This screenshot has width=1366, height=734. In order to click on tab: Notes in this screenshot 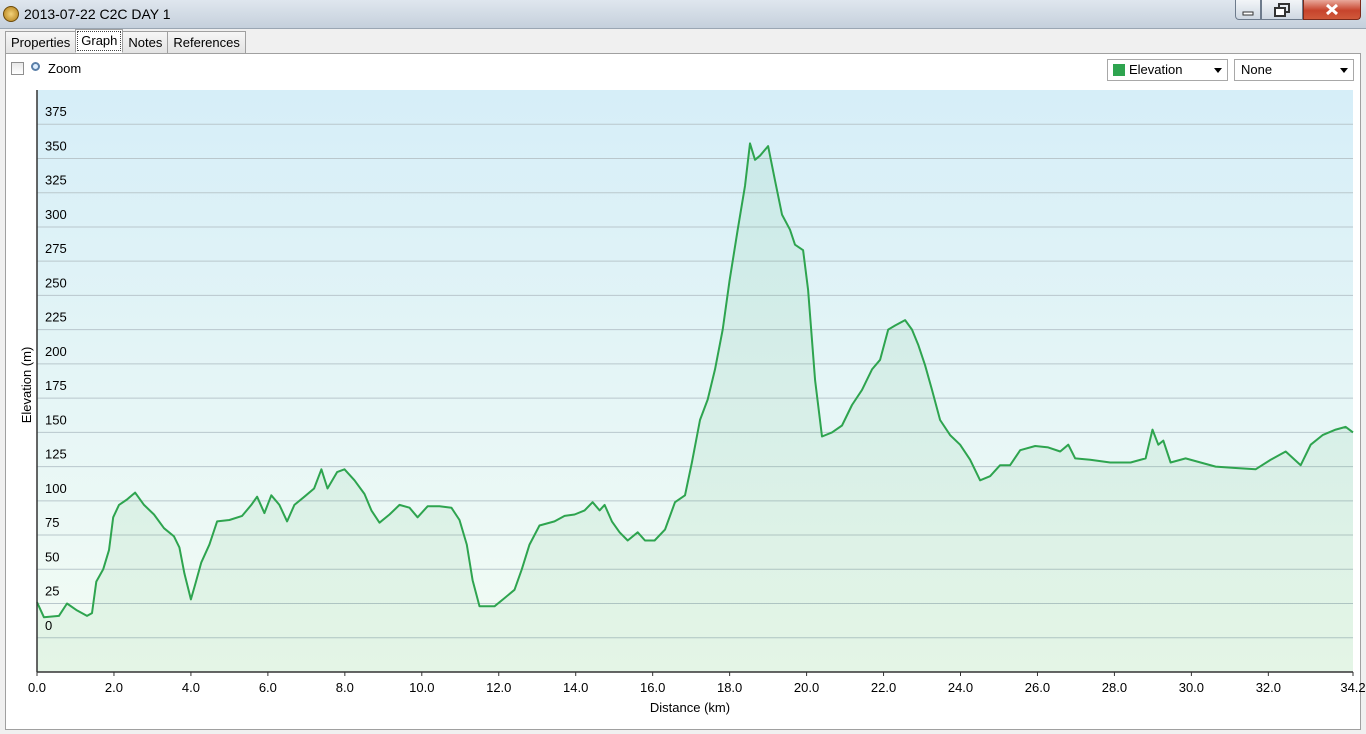, I will do `click(145, 42)`.